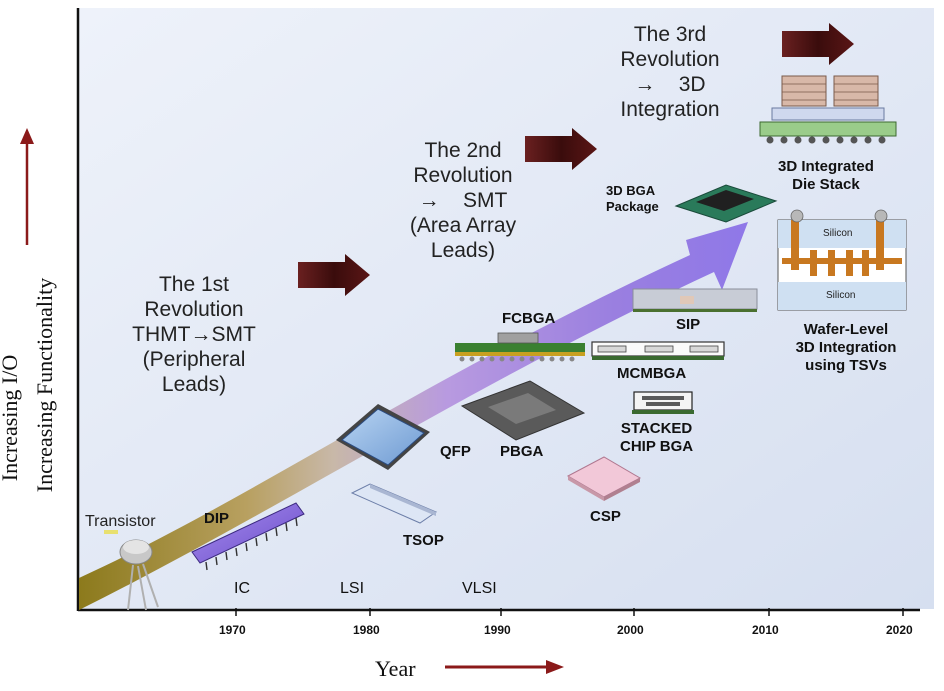 This screenshot has height=691, width=944. What do you see at coordinates (652, 373) in the screenshot?
I see `mcmbga-label: MCMBGA` at bounding box center [652, 373].